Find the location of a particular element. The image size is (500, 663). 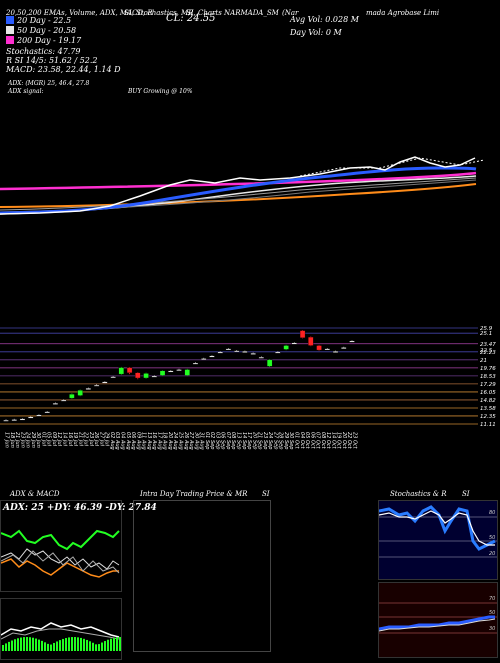

macd-line is located at coordinates (60, 630).